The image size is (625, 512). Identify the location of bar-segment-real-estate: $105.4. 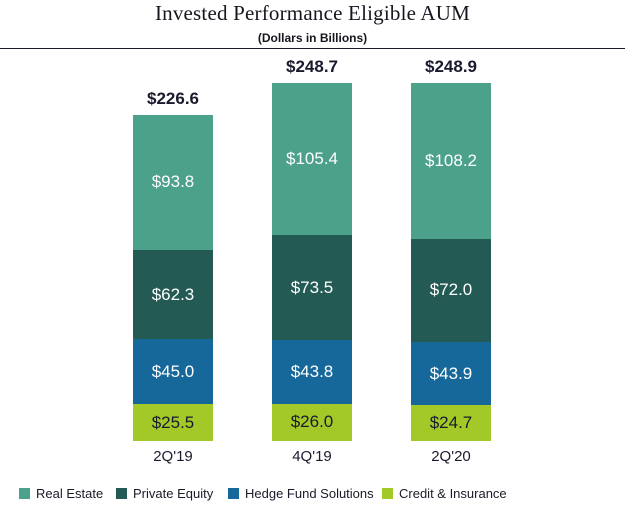
(312, 158).